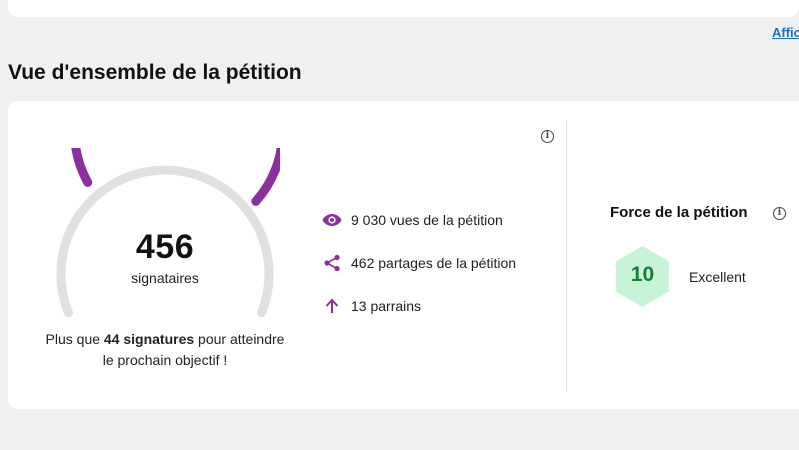 This screenshot has width=799, height=450. I want to click on stat-views-text: 9 030 vues de la pétition, so click(427, 220).